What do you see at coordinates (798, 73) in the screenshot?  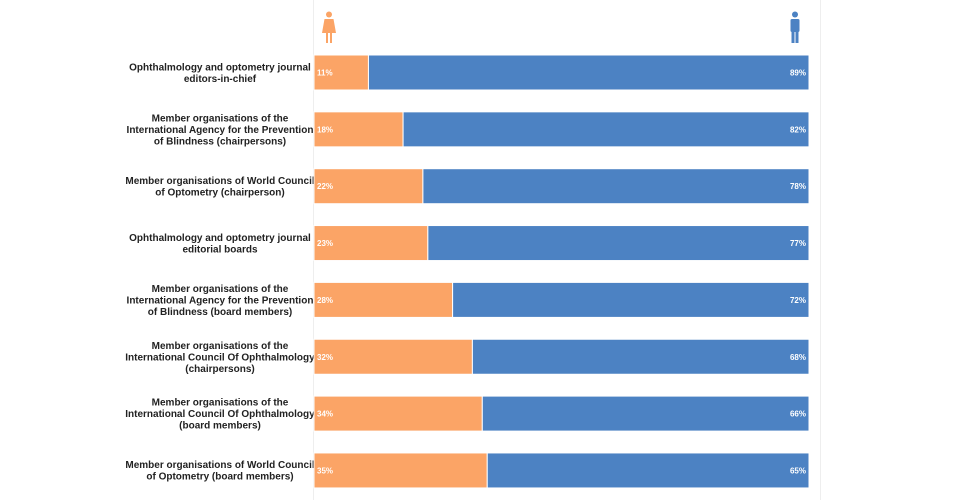 I see `men-value-label: 89%` at bounding box center [798, 73].